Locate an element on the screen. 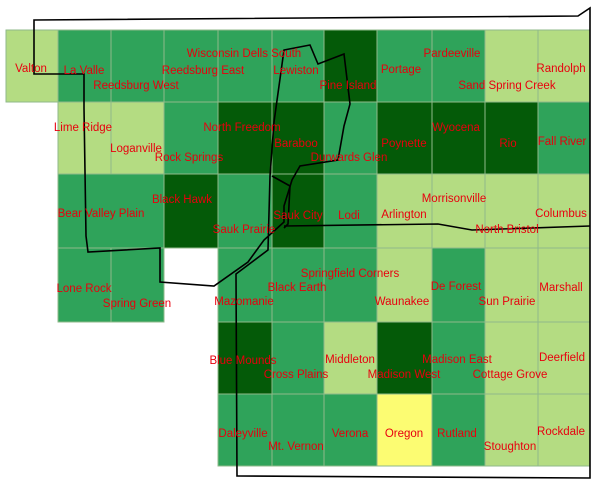 The height and width of the screenshot is (504, 600). quad-tile-rutland is located at coordinates (458, 430).